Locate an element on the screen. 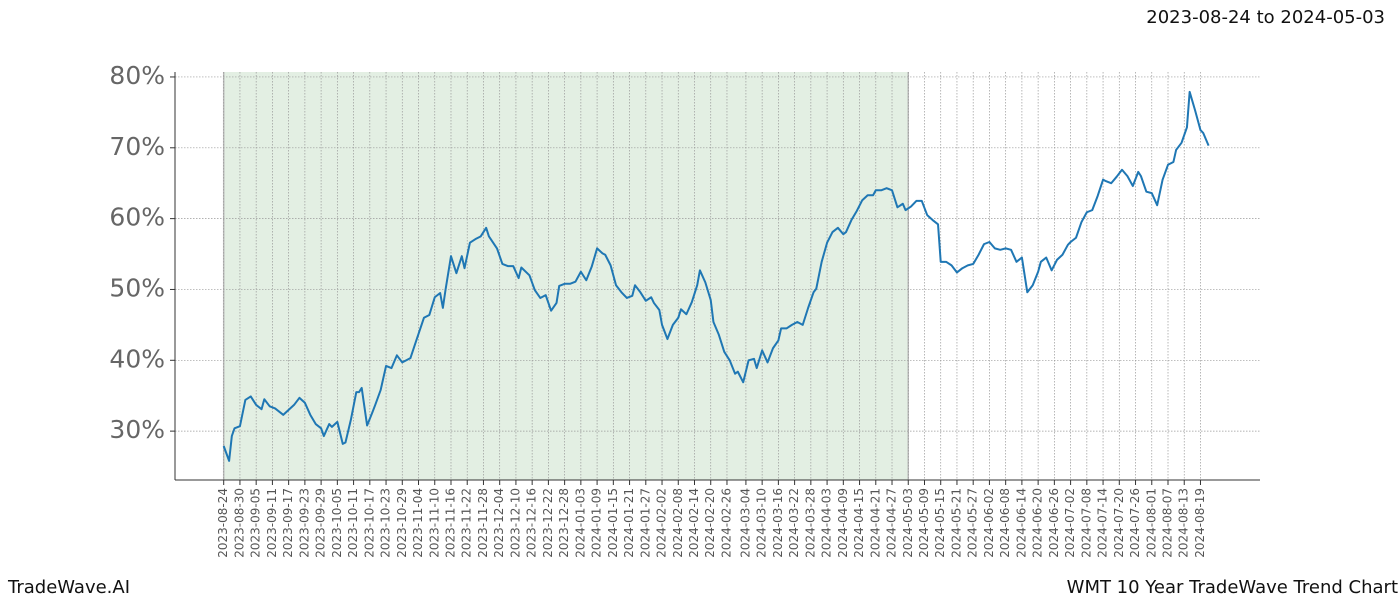  x-tick-label: 2024-01-09 is located at coordinates (597, 523).